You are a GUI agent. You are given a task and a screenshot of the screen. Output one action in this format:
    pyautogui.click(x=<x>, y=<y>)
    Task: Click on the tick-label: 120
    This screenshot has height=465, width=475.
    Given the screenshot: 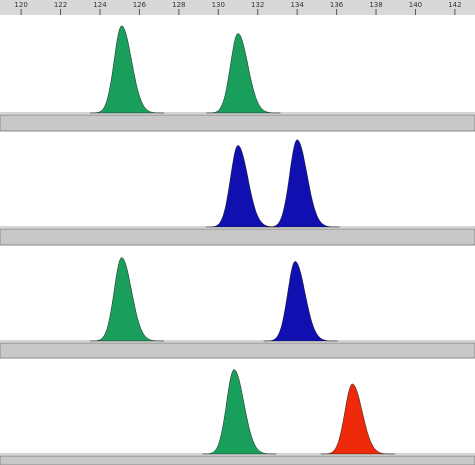 What is the action you would take?
    pyautogui.click(x=20, y=5)
    